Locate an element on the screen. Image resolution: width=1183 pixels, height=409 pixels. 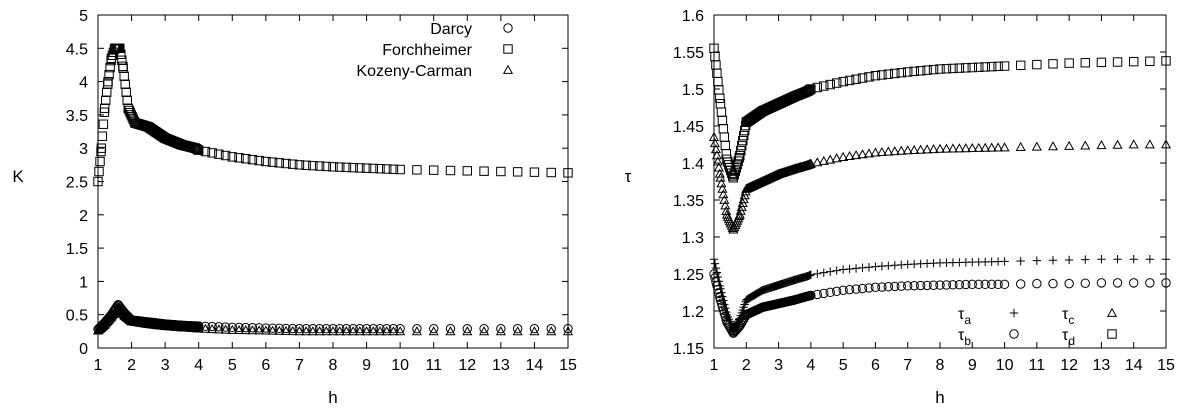
series-square is located at coordinates (333, 115).